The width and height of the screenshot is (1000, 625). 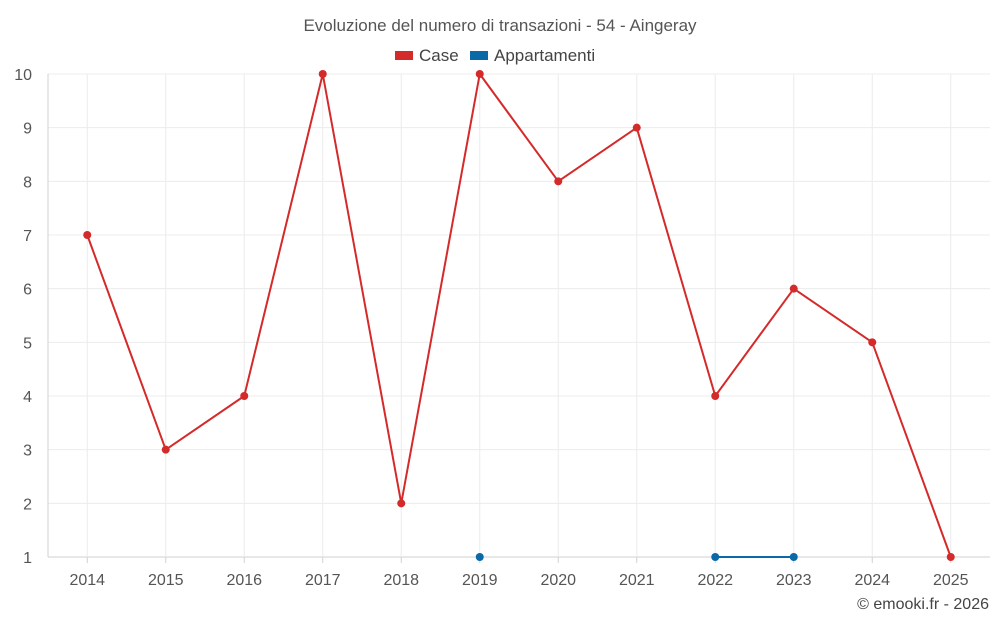 What do you see at coordinates (480, 580) in the screenshot?
I see `x-tick-label: 2019` at bounding box center [480, 580].